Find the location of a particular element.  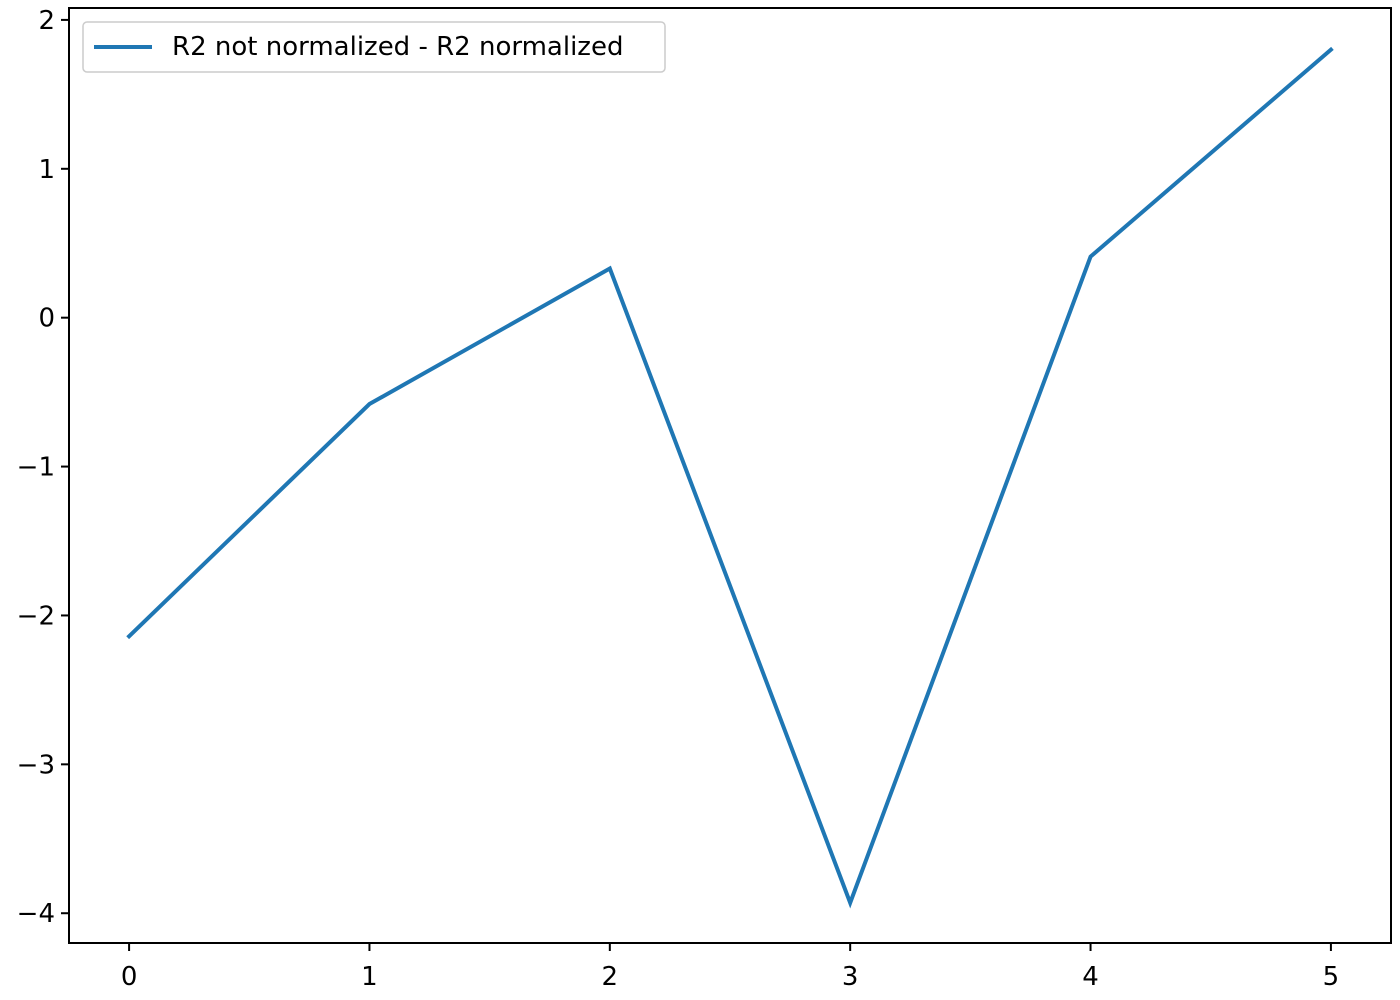

legend: R2 not normalized - R2 normalized is located at coordinates (374, 47).